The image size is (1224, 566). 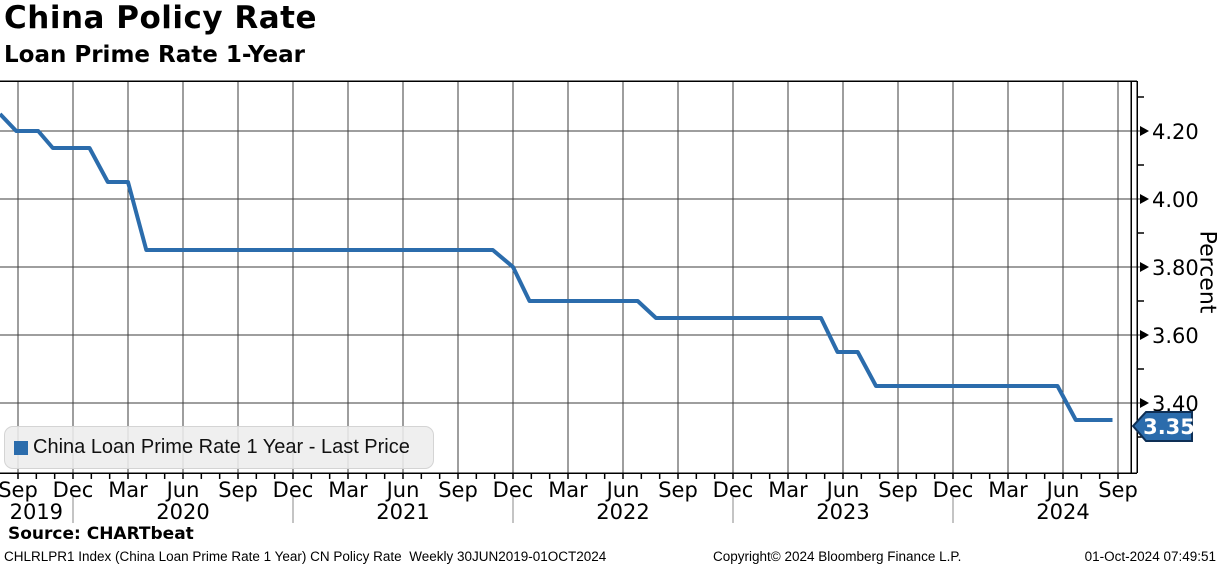 What do you see at coordinates (1175, 336) in the screenshot?
I see `y-tick-label: 3.60` at bounding box center [1175, 336].